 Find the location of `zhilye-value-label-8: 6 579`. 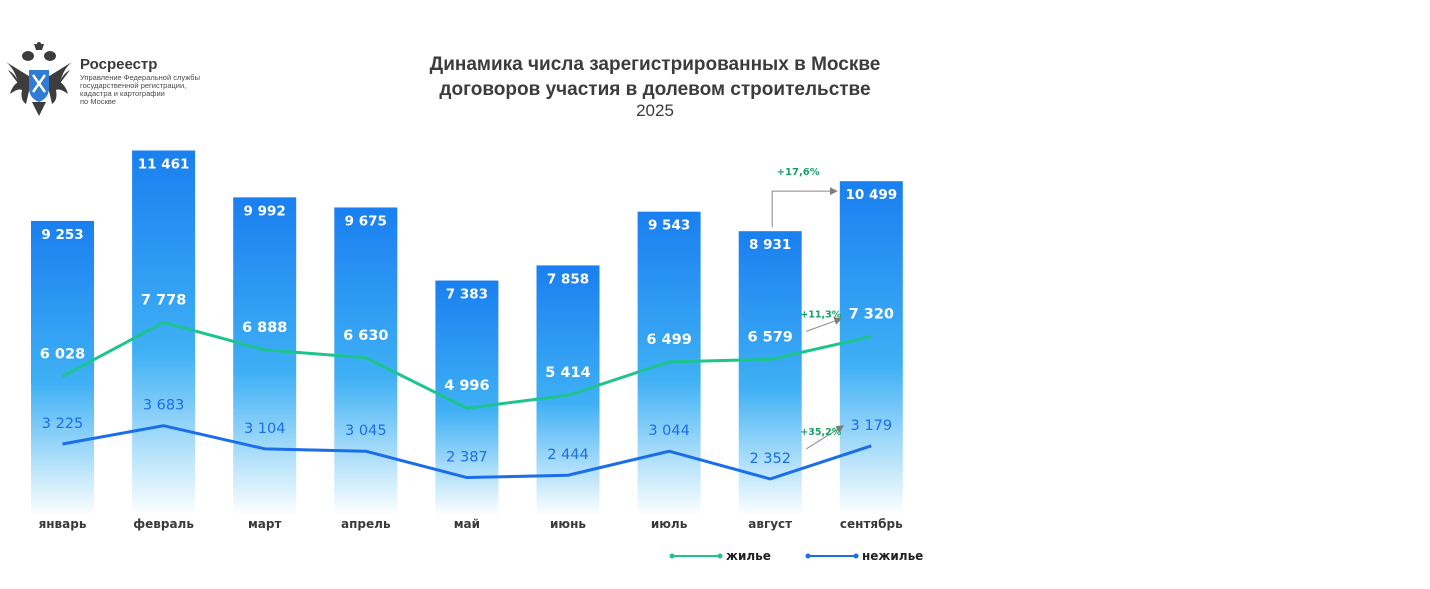

zhilye-value-label-8: 6 579 is located at coordinates (769, 337).